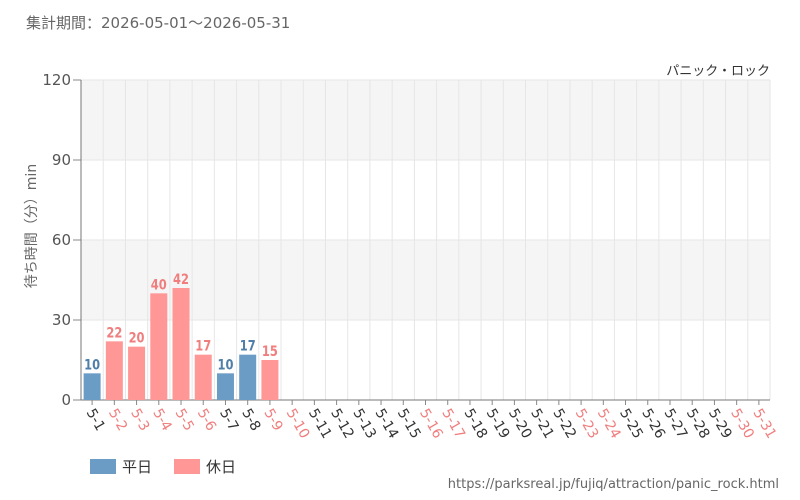 This screenshot has width=800, height=500. Describe the element at coordinates (764, 424) in the screenshot. I see `x-tick-label-5-31: 5-31` at that location.